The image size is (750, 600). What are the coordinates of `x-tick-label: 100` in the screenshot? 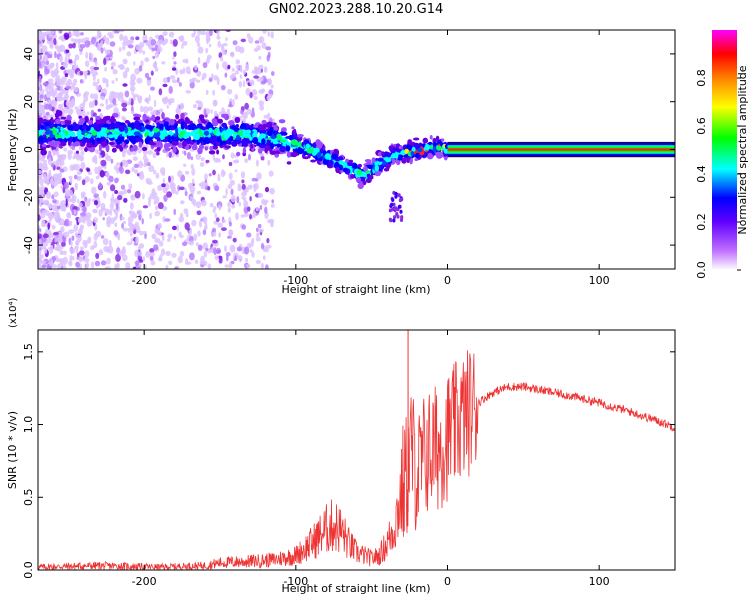 It's located at (599, 280).